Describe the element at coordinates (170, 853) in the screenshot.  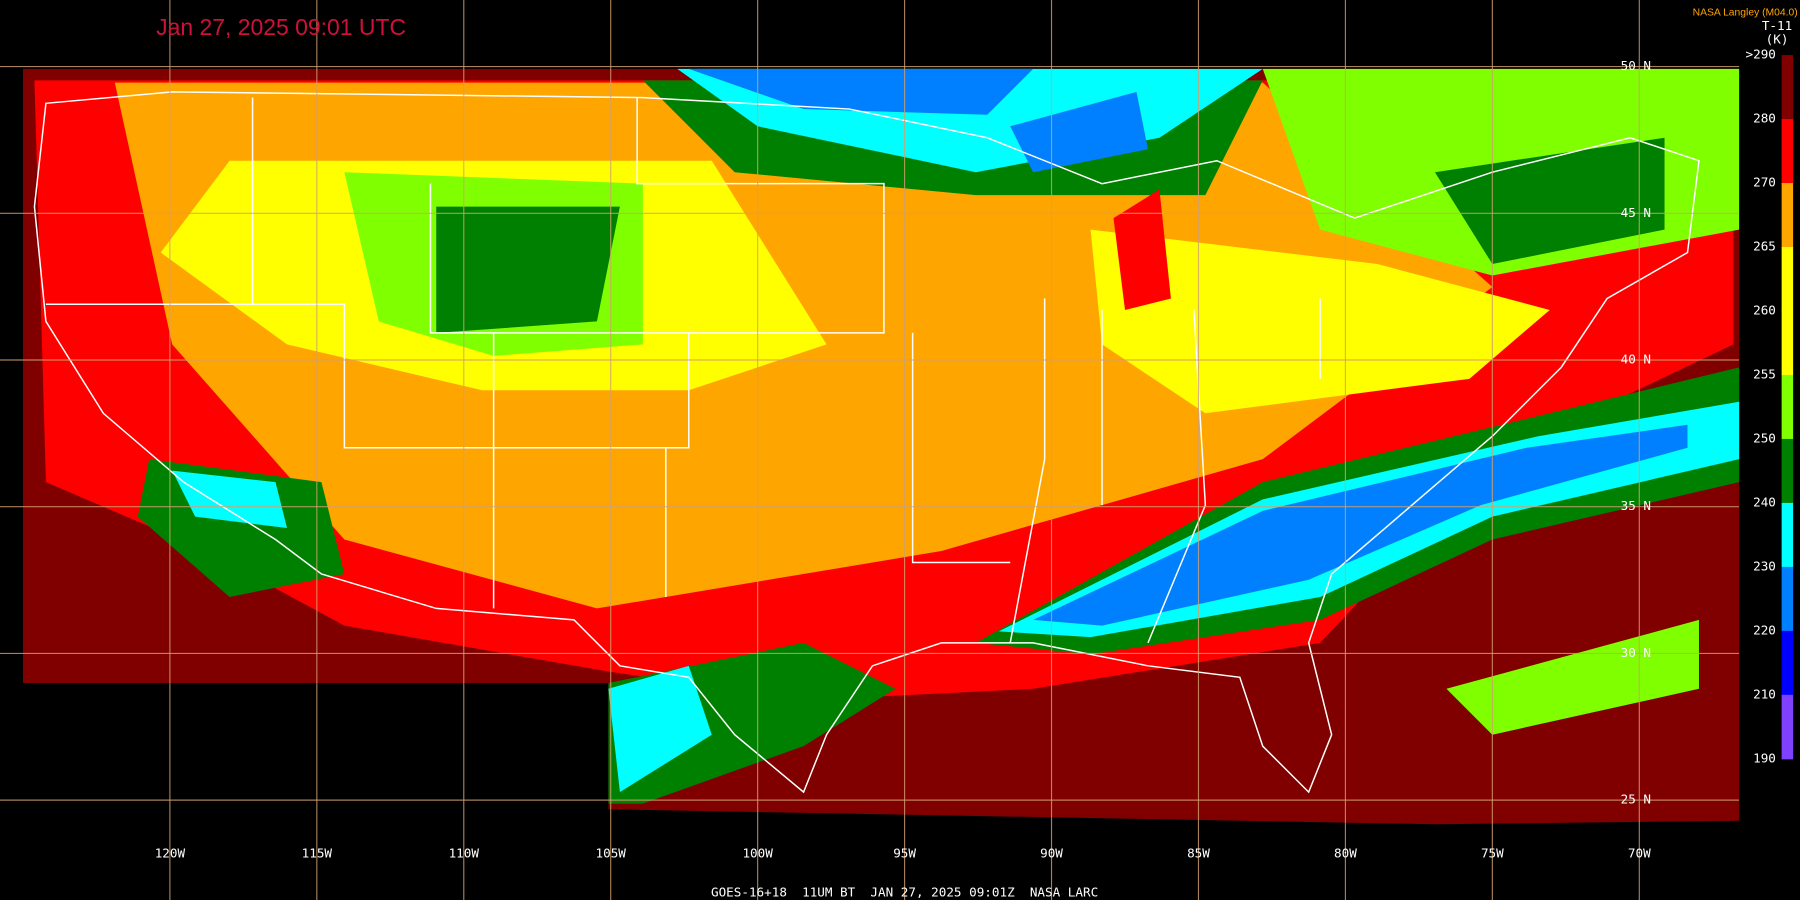
I see `longitude-label: 120W` at that location.